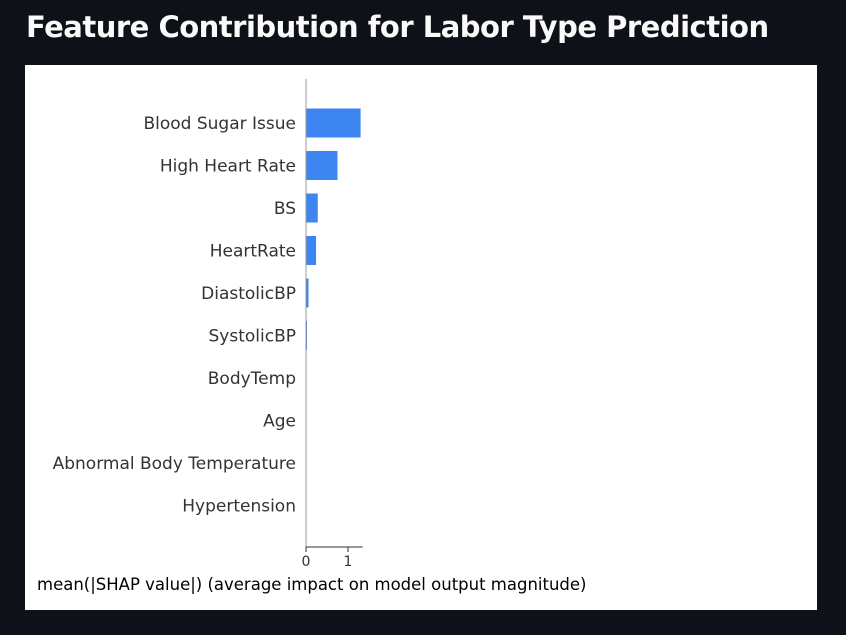  I want to click on y-tick-label: DiastolicBP, so click(248, 294).